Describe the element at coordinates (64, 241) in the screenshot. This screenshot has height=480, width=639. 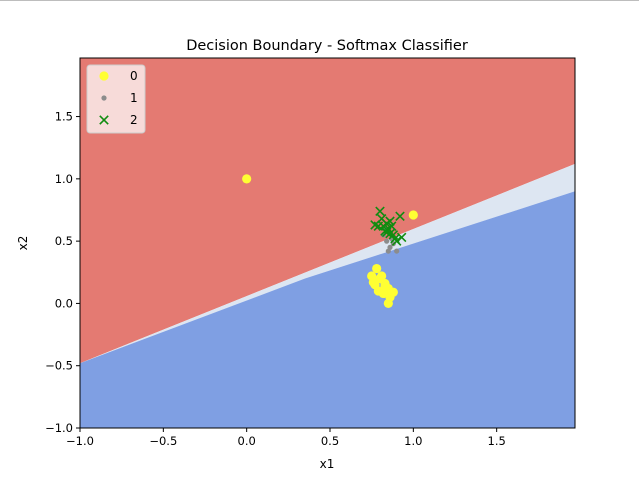
I see `y-tick-label: 0.5` at that location.